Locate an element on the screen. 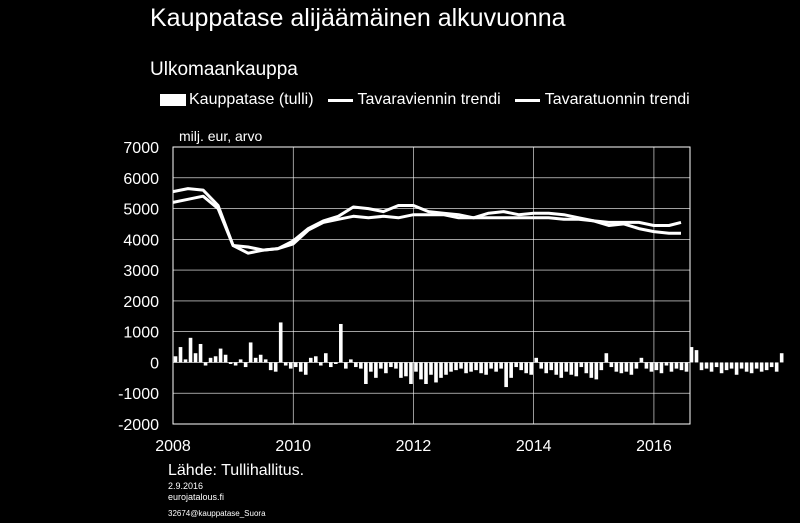 This screenshot has width=800, height=523. chart-title: Kauppatase alijäämäinen alkuvuonna is located at coordinates (358, 18).